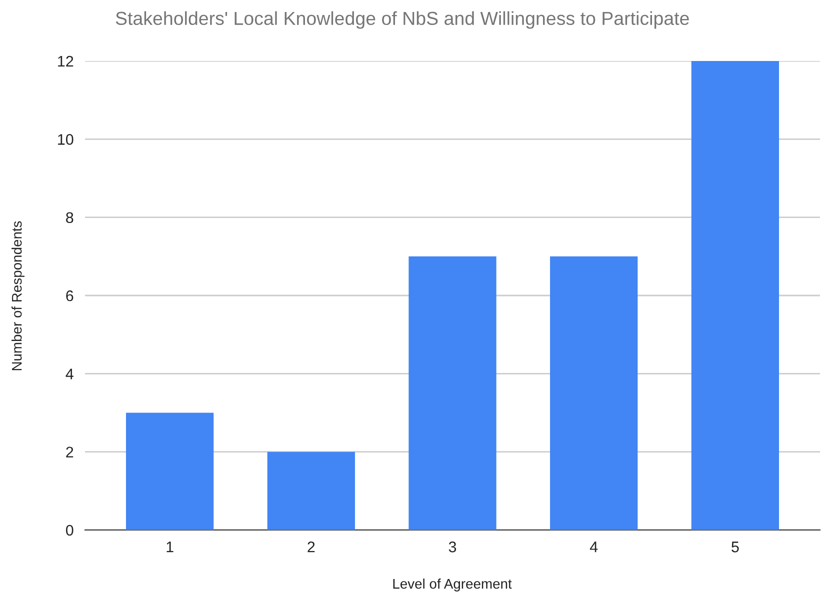 This screenshot has width=822, height=596. What do you see at coordinates (311, 547) in the screenshot?
I see `x-tick-label: 2` at bounding box center [311, 547].